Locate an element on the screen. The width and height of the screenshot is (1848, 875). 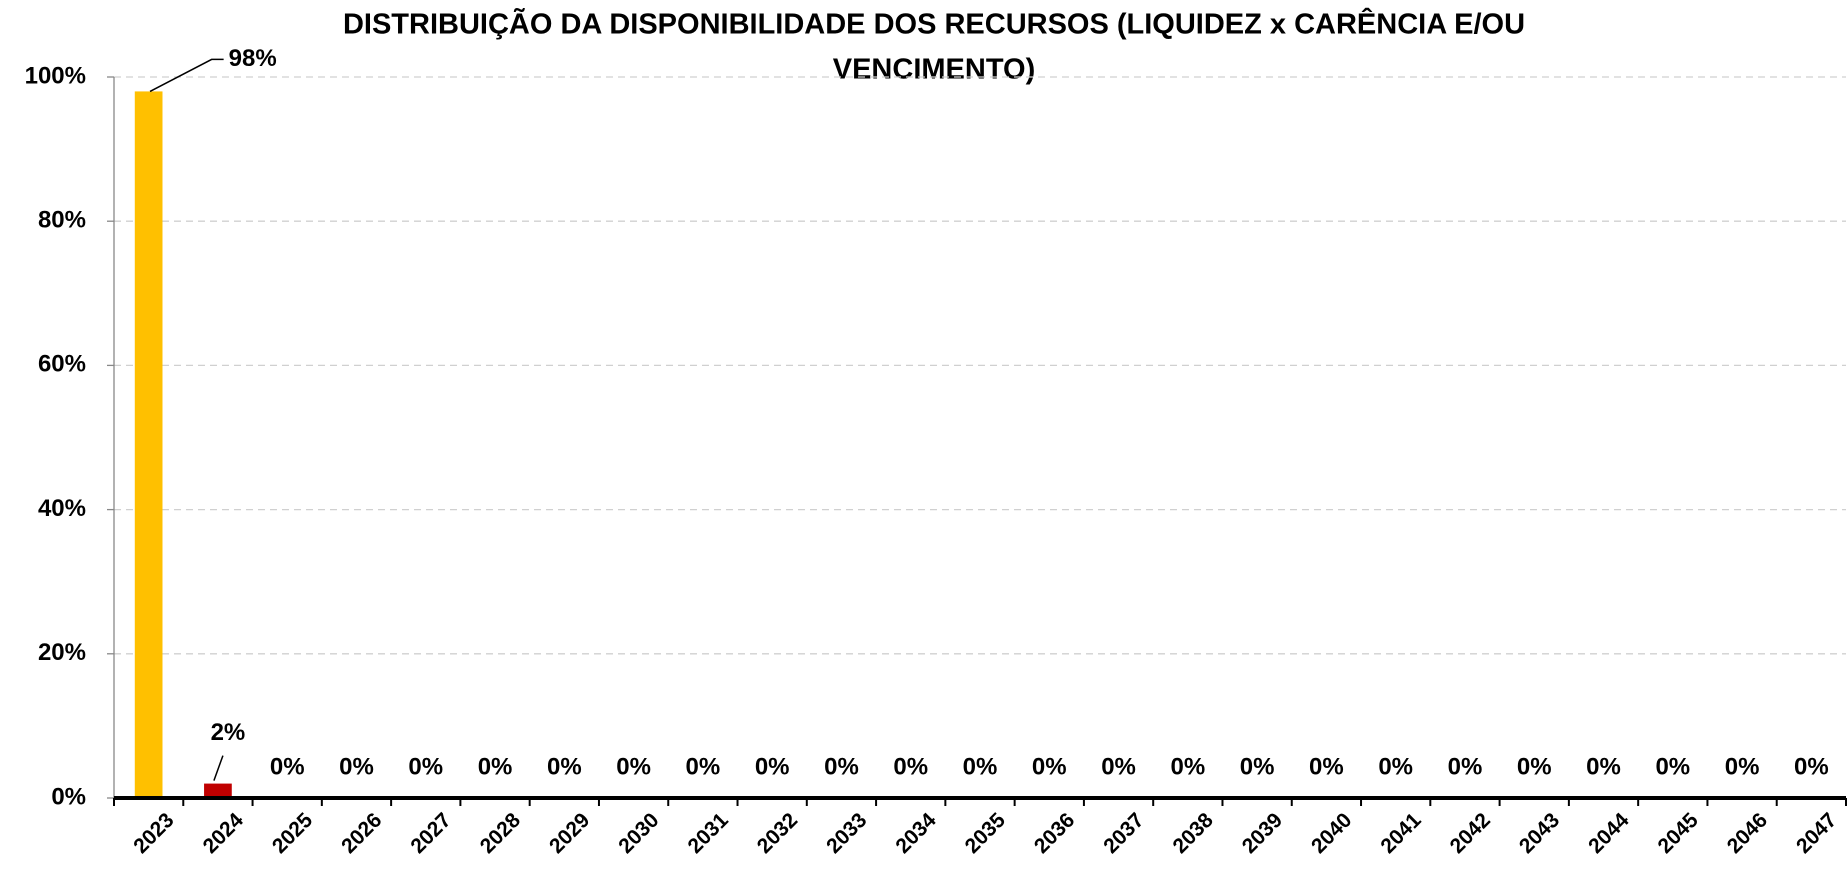
y-tick-label: 0% is located at coordinates (68, 796).